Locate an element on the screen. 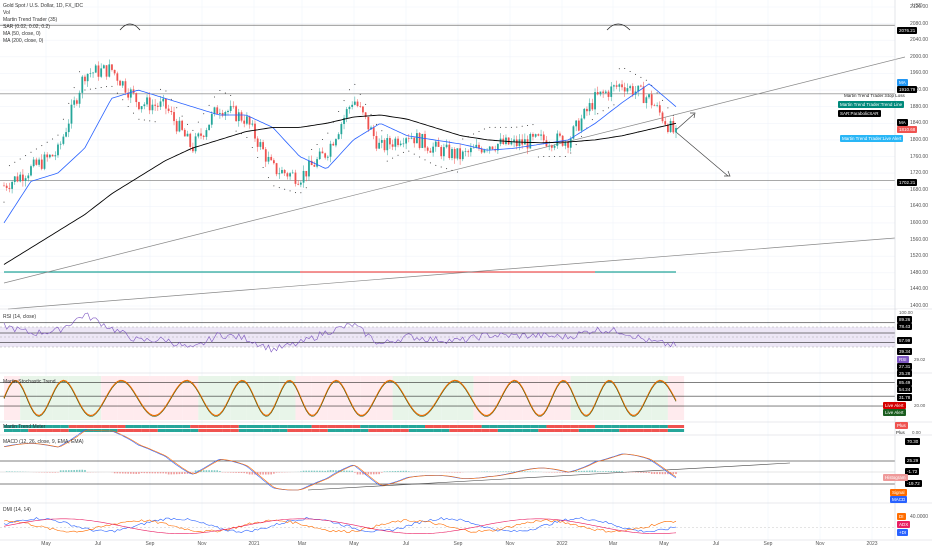 The height and width of the screenshot is (550, 932). legend-mtt: Martin Trend Trader (35) is located at coordinates (30, 20).